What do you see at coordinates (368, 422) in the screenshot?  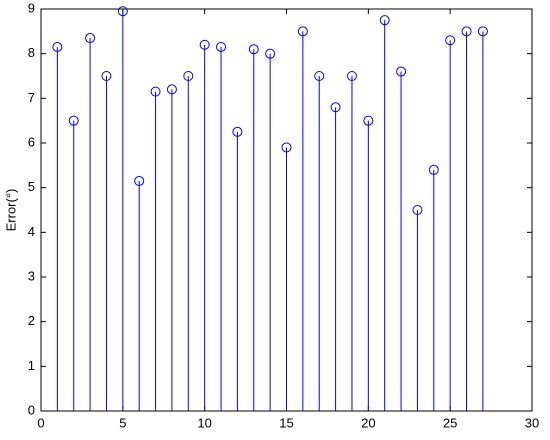 I see `x-tick-label: 20` at bounding box center [368, 422].